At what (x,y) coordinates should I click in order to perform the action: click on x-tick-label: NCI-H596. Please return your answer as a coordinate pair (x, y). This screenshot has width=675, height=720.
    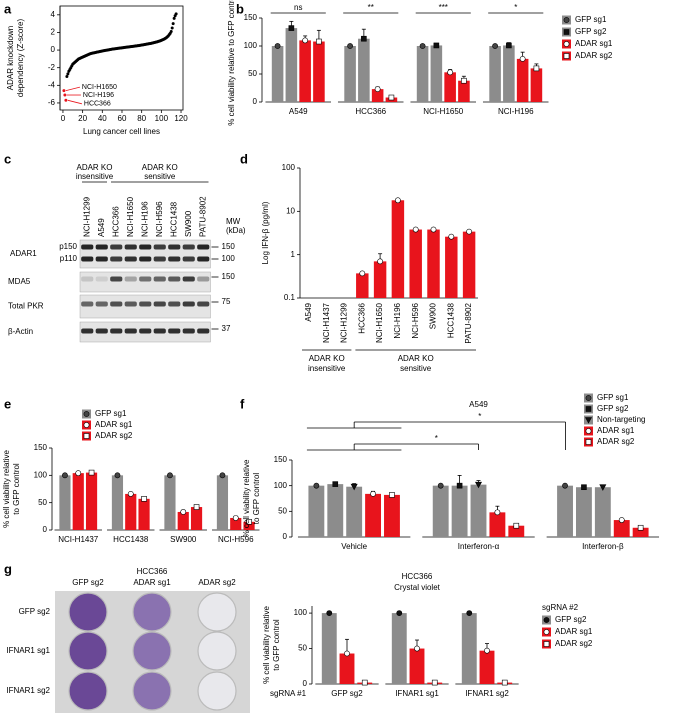
    Looking at the image, I should click on (236, 539).